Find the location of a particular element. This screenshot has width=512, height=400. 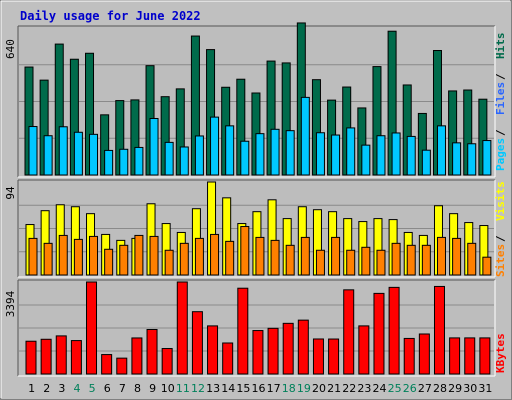

x-tick-label-30: 30 is located at coordinates (470, 388).